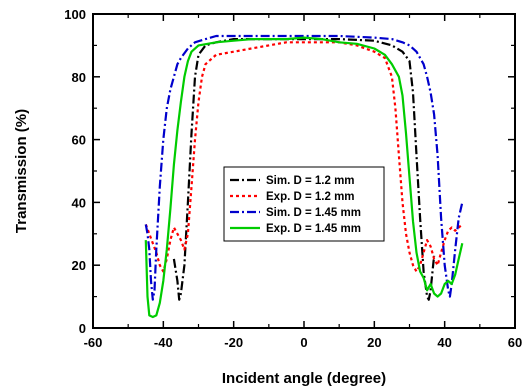  What do you see at coordinates (79, 265) in the screenshot?
I see `y-tick-label: 20` at bounding box center [79, 265].